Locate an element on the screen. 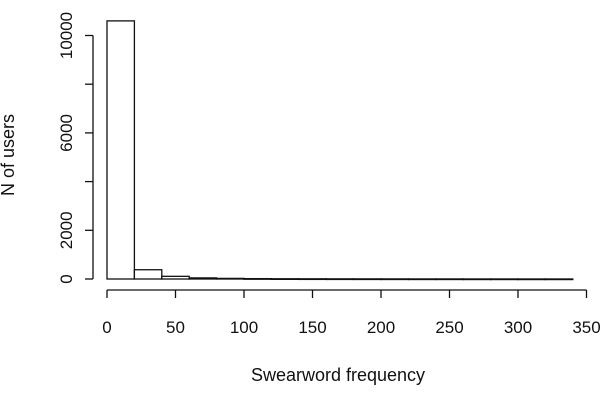  x-axis: 0 50 100 150 200 250 300 350 is located at coordinates (351, 313).